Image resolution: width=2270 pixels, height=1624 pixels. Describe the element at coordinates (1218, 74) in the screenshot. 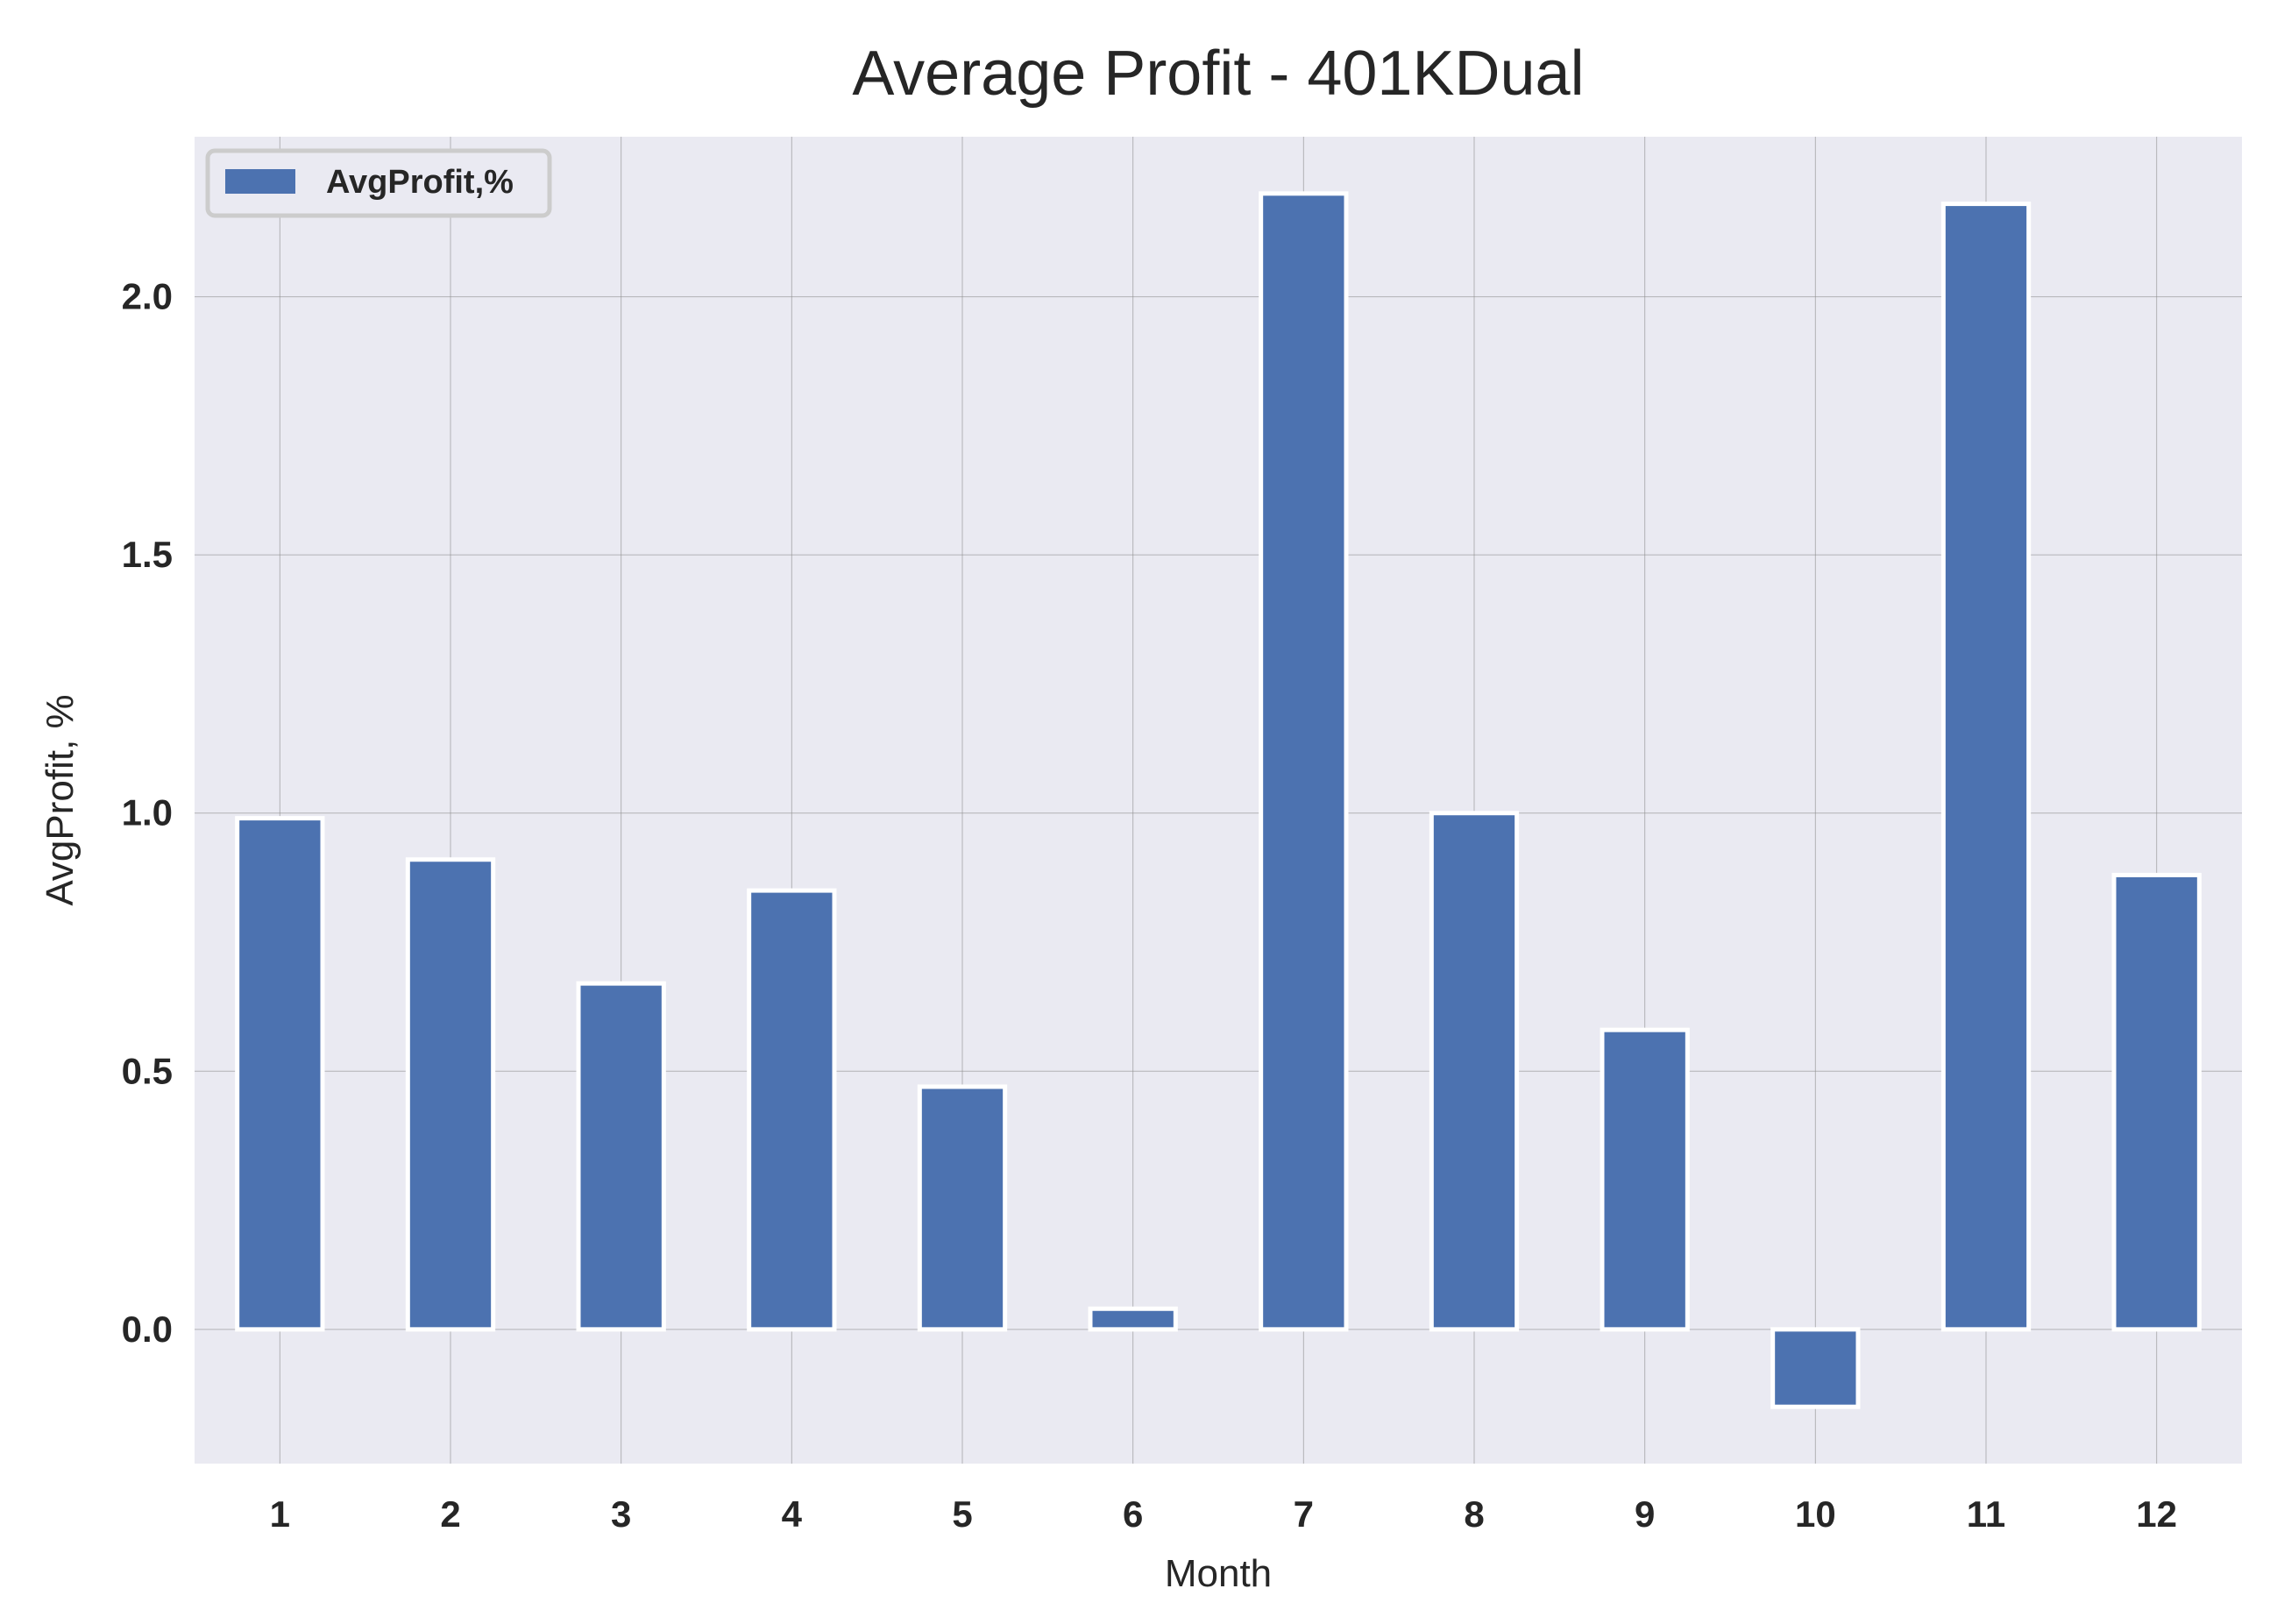

I see `chart-title: Average Profit - 401KDual` at that location.